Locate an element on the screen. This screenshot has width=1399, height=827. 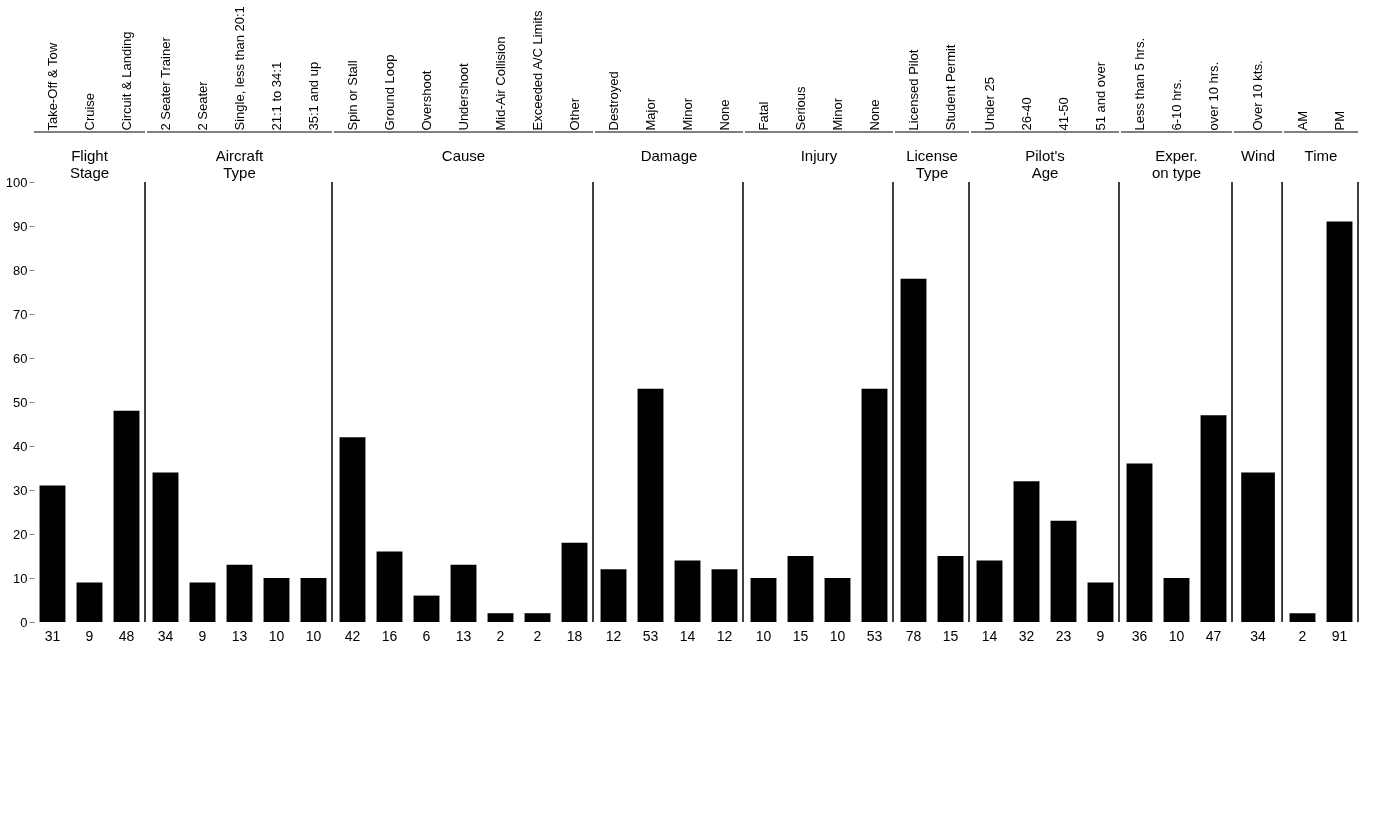
x-tick-label: 2 Seater is located at coordinates (202, 105).